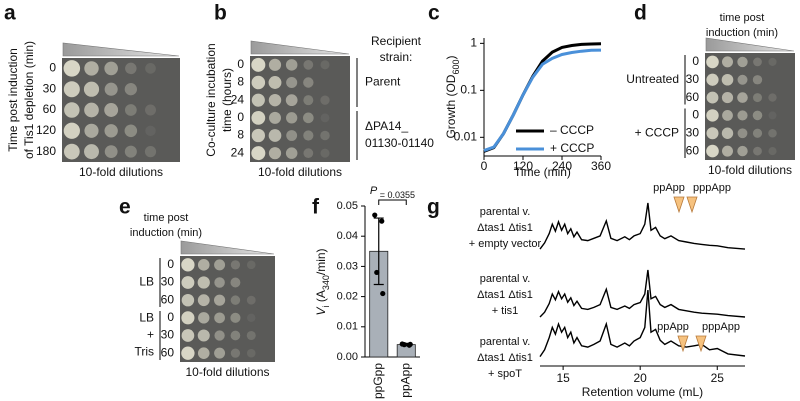  I want to click on x-tick-label: ppApp, so click(405, 380).